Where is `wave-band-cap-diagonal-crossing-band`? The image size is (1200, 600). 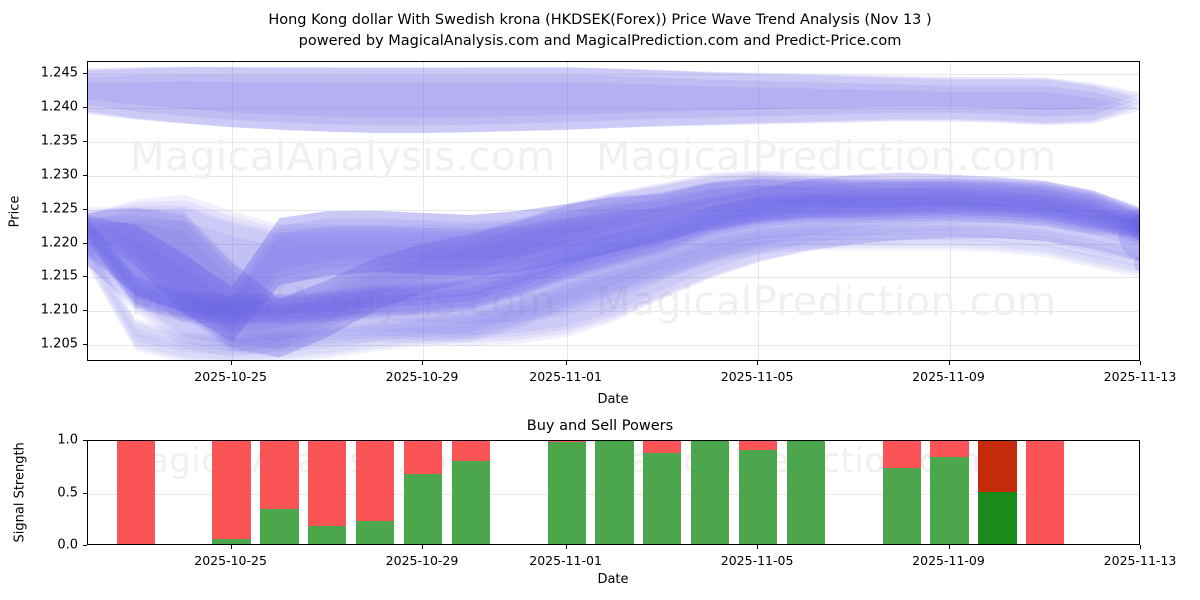
wave-band-cap-diagonal-crossing-band is located at coordinates (1135, 225).